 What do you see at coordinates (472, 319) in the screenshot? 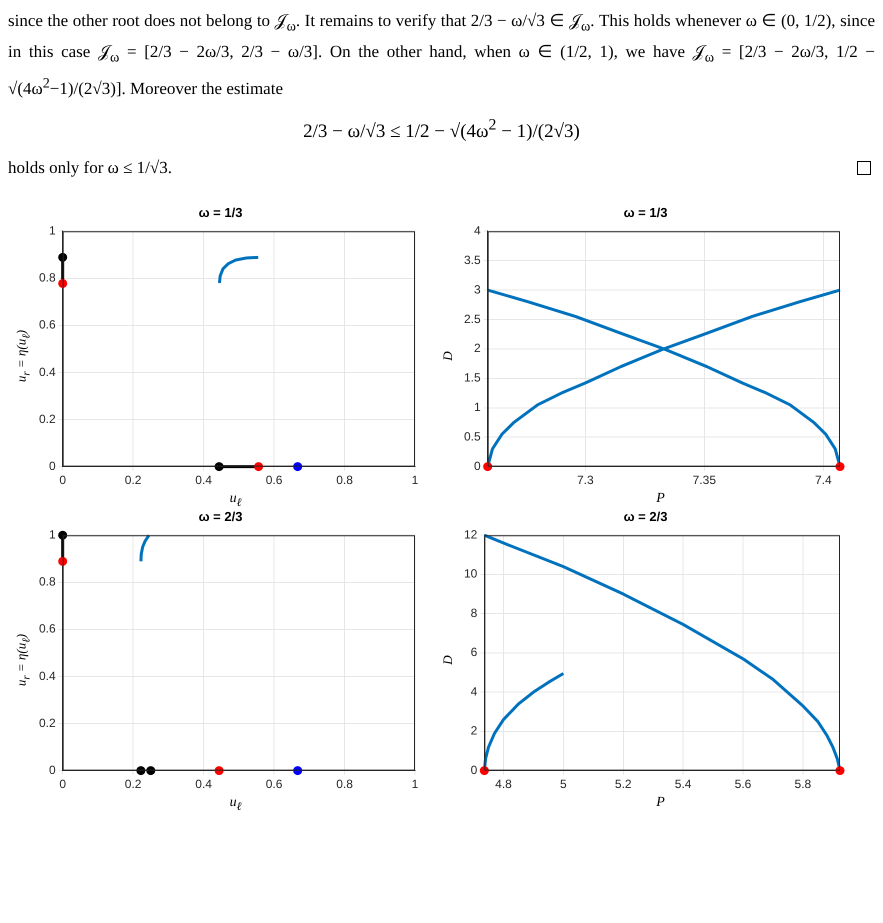
I see `y-tick-label: 2.5` at bounding box center [472, 319].